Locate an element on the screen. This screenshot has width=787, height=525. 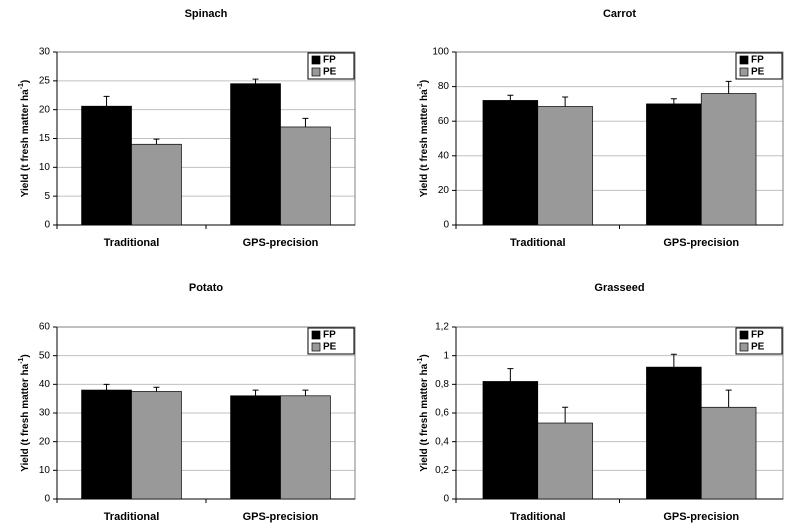
y-tick-label: 5 is located at coordinates (47, 196).